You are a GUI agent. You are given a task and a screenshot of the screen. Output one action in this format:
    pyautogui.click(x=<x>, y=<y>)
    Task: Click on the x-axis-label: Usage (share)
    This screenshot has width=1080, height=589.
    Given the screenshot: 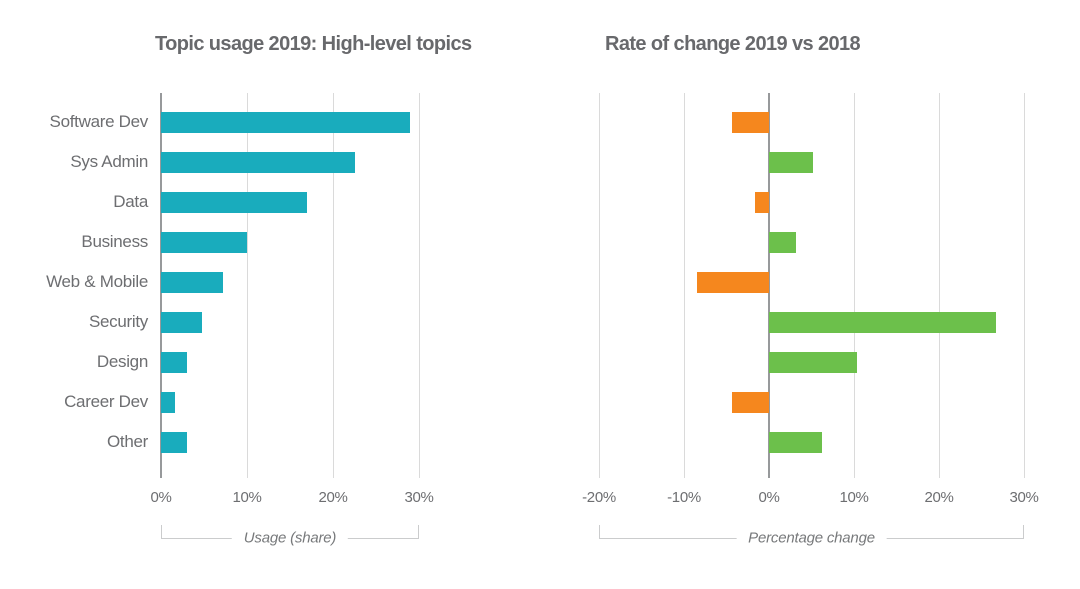 What is the action you would take?
    pyautogui.click(x=290, y=538)
    